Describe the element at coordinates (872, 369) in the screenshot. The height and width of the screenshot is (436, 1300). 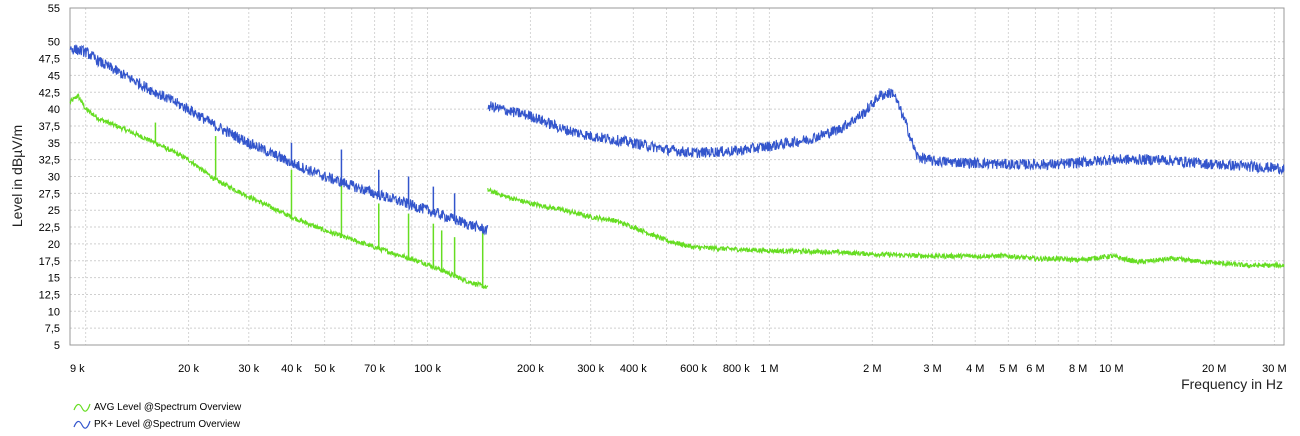
I see `x-tick-label: 2 M` at that location.